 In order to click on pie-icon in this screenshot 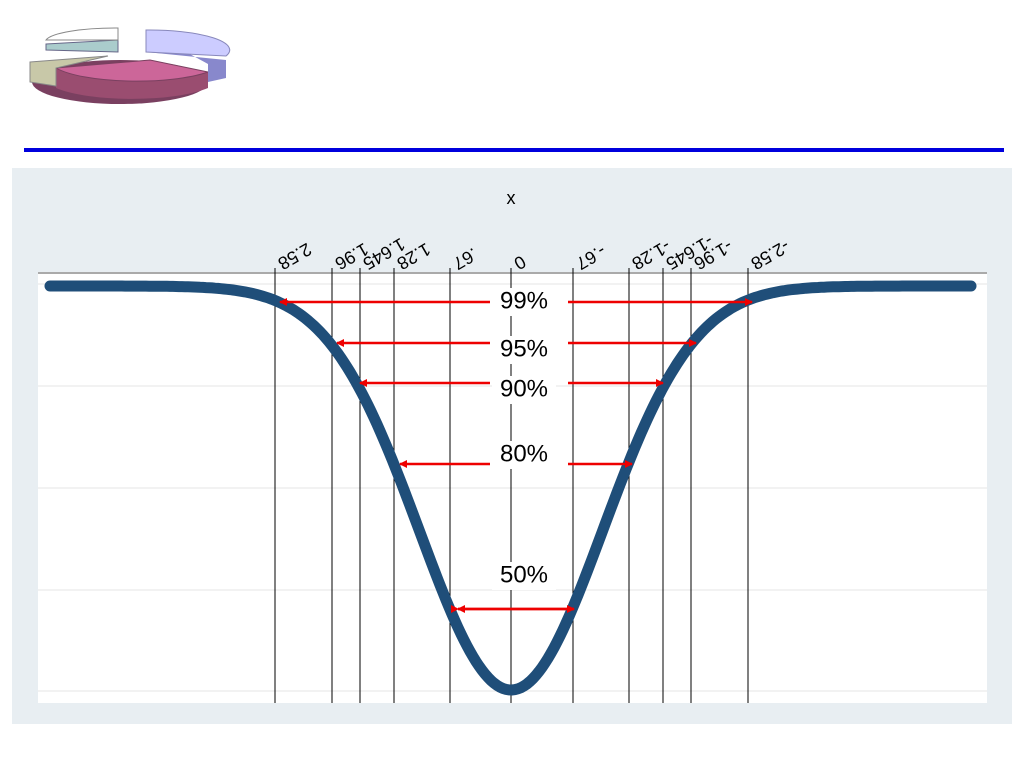, I will do `click(130, 65)`.